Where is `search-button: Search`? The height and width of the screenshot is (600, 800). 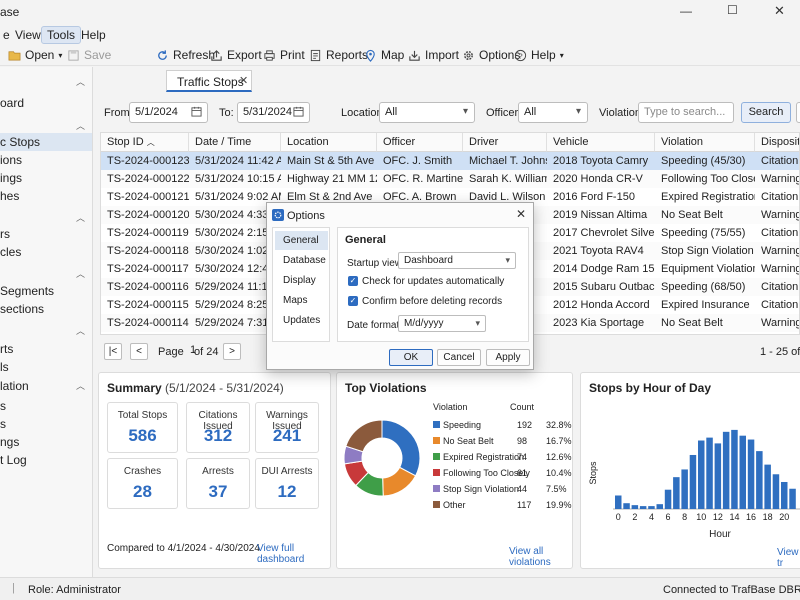 search-button: Search is located at coordinates (766, 112).